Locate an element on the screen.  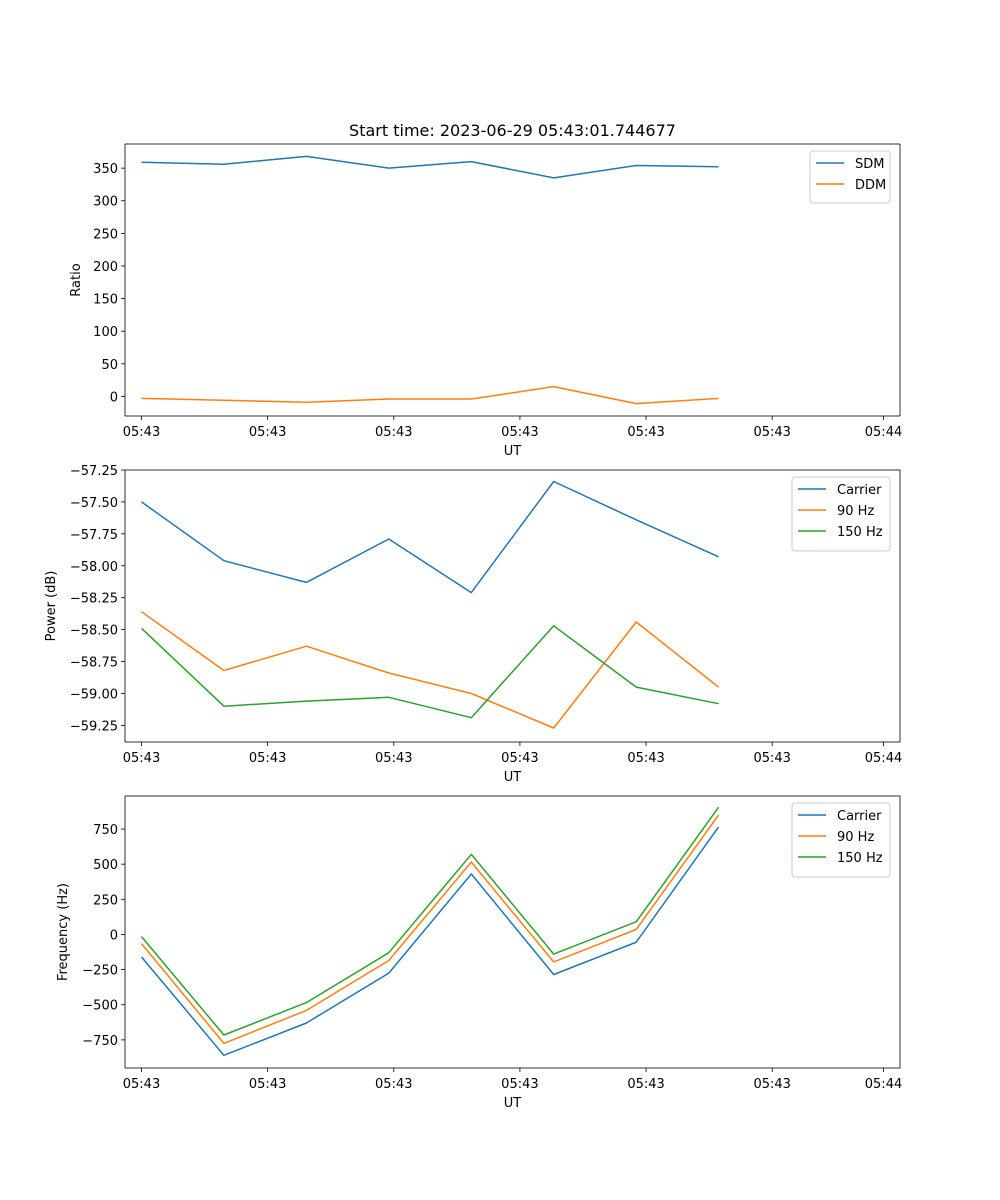
y-tick-label: −58.00 is located at coordinates (94, 567).